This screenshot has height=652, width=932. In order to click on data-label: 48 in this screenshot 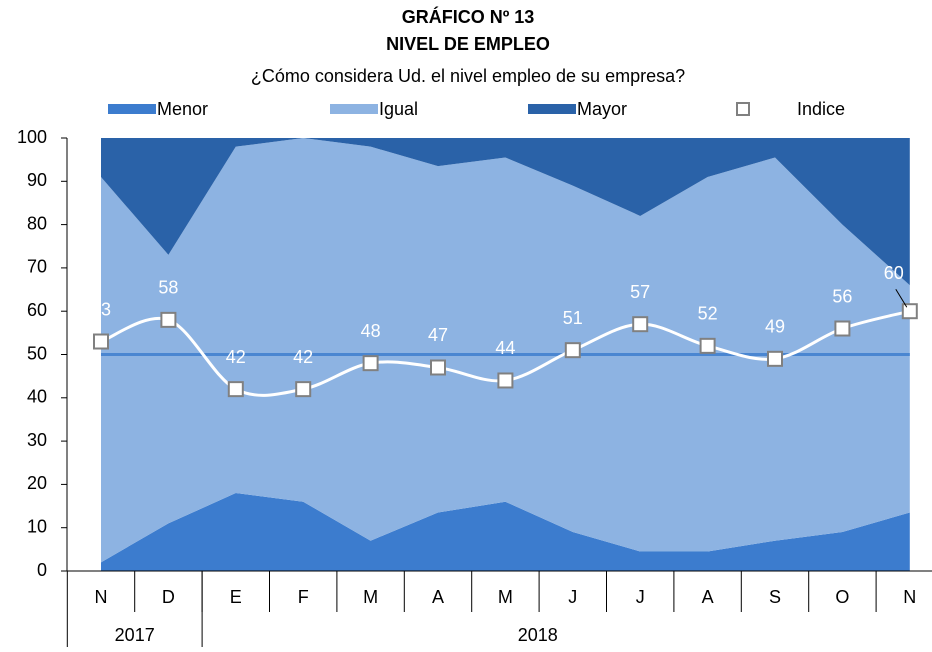, I will do `click(371, 331)`.